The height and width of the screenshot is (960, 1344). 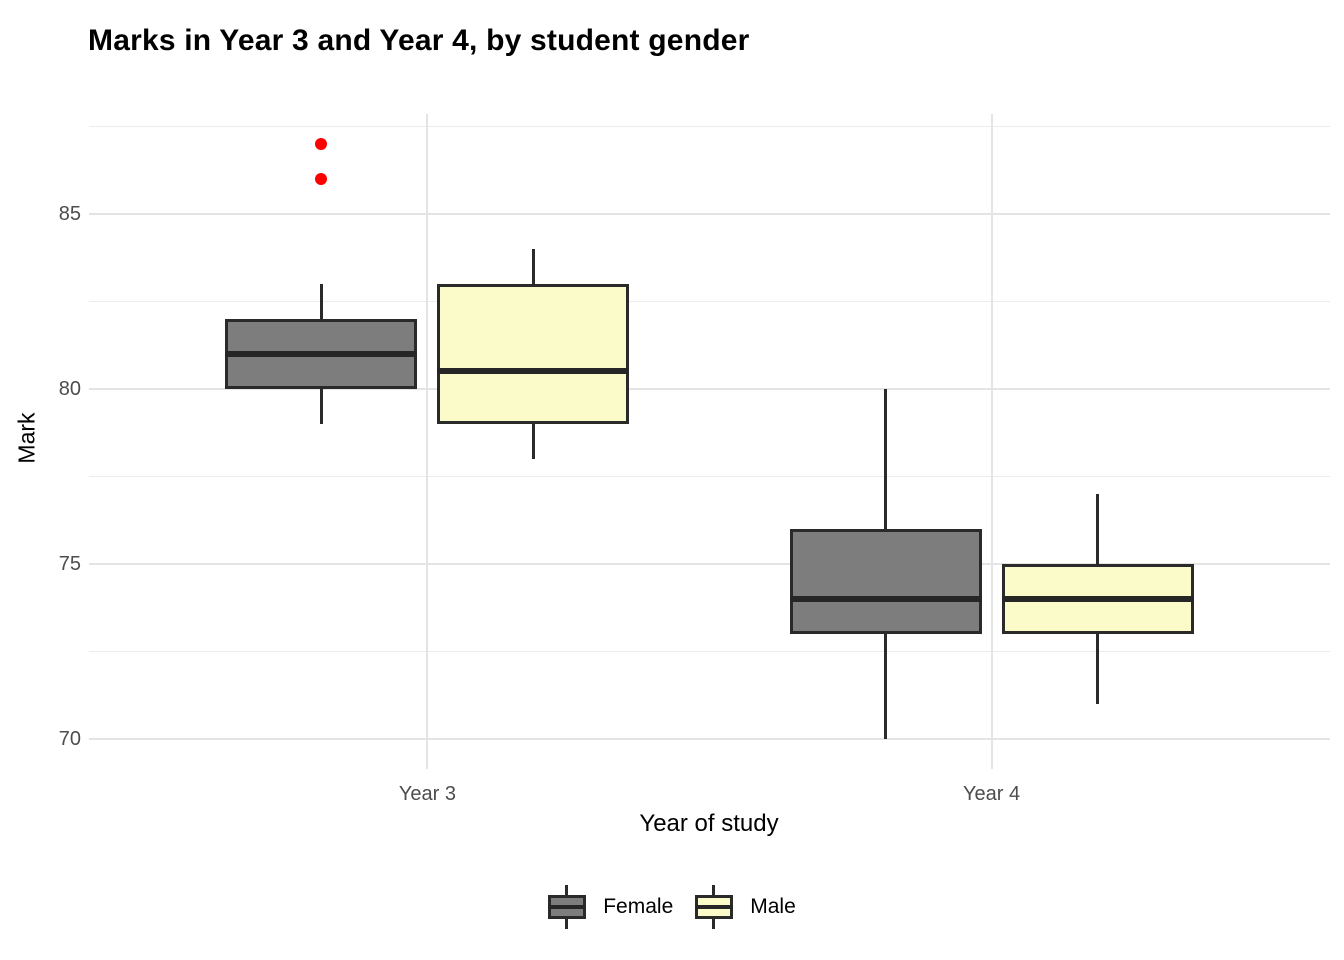 I want to click on ytick-label: 85, so click(x=69, y=213).